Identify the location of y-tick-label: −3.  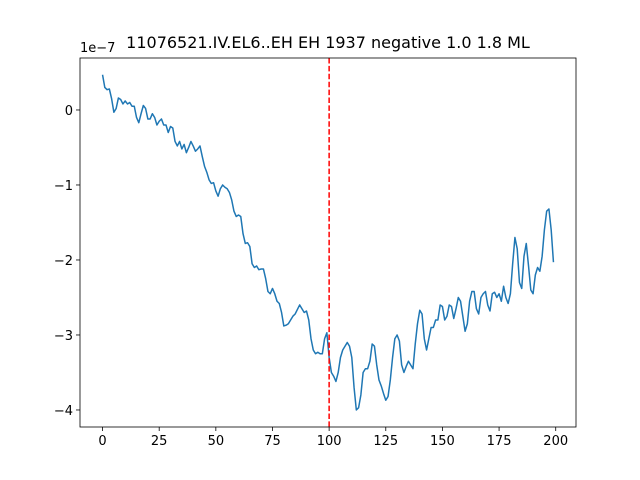
(63, 336).